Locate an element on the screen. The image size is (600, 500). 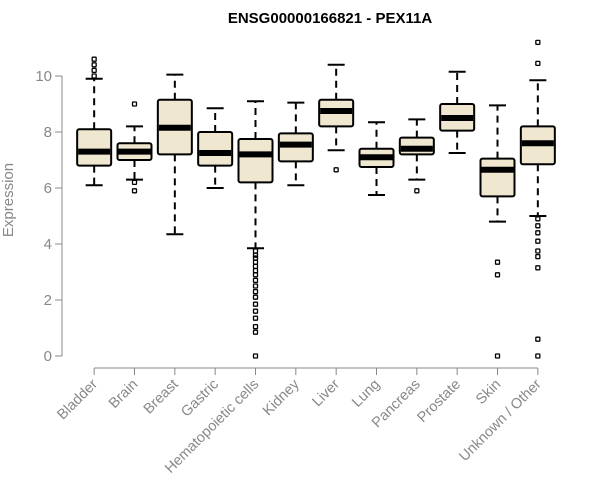
y-axis-title: Expression is located at coordinates (8, 200).